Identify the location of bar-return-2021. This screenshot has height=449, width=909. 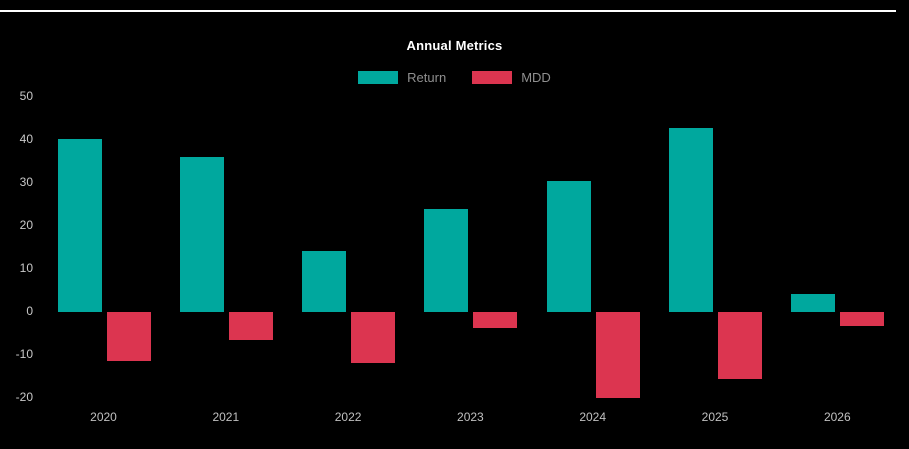
(201, 234).